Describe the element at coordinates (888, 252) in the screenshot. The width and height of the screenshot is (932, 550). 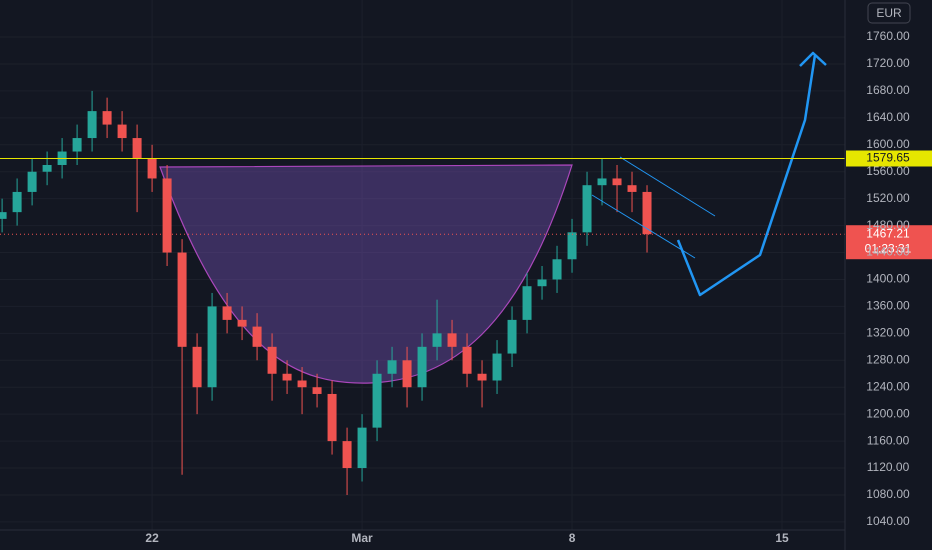
I see `y-tick-label: 1440.00` at that location.